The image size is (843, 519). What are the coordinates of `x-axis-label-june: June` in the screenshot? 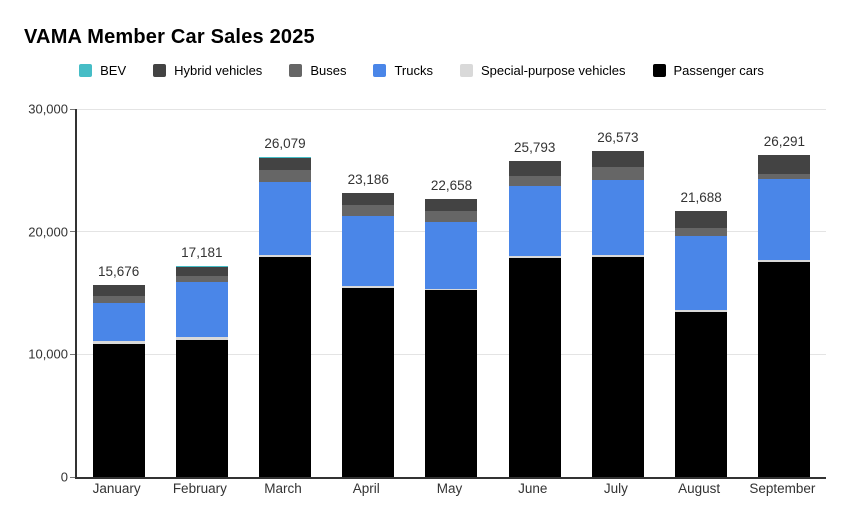 It's located at (533, 488).